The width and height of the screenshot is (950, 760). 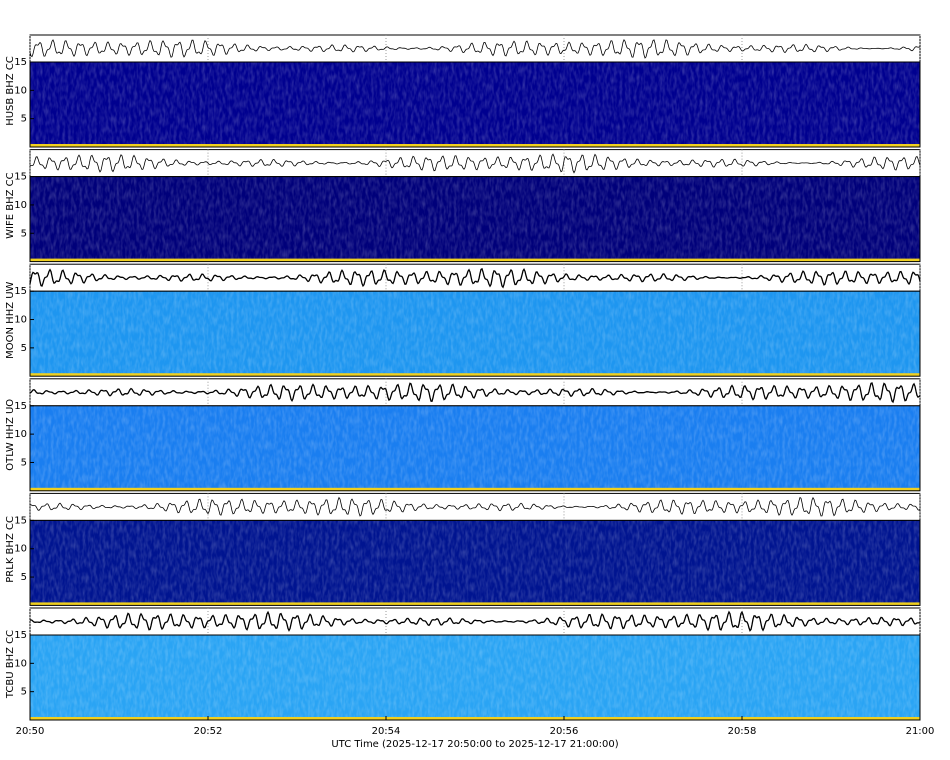 What do you see at coordinates (208, 731) in the screenshot?
I see `x-tick-label: 20:52` at bounding box center [208, 731].